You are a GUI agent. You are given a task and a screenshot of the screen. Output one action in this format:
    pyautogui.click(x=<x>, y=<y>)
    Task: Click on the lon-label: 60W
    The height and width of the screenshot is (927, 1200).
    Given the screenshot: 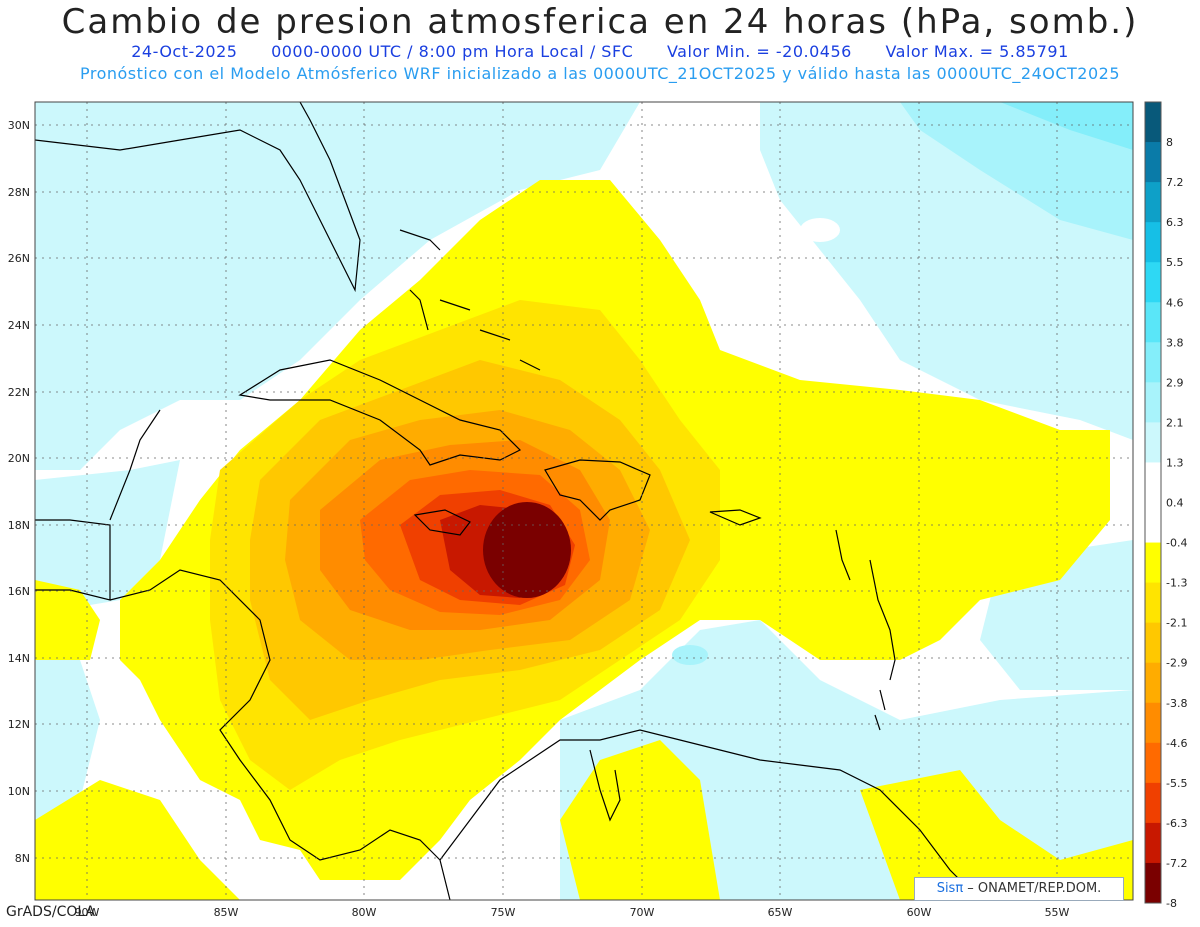 What is the action you would take?
    pyautogui.click(x=919, y=912)
    